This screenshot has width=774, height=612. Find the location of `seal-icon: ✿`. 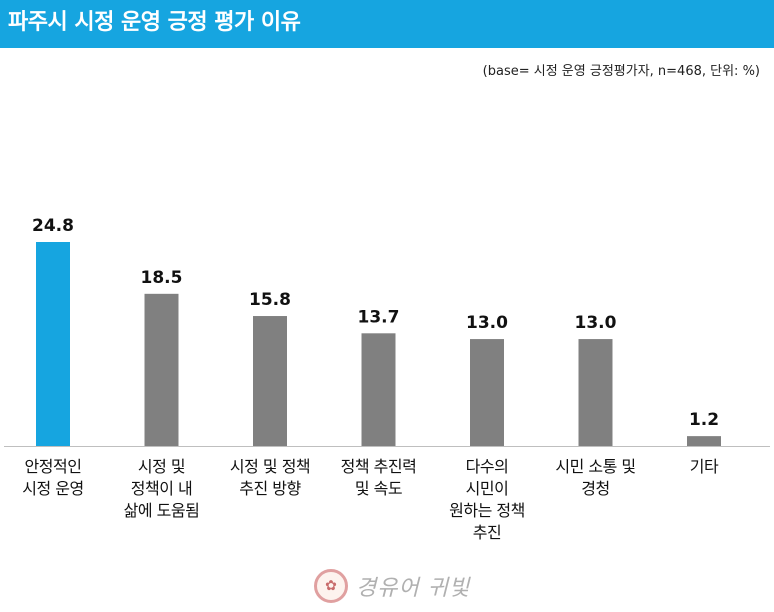

seal-icon: ✿ is located at coordinates (331, 586).